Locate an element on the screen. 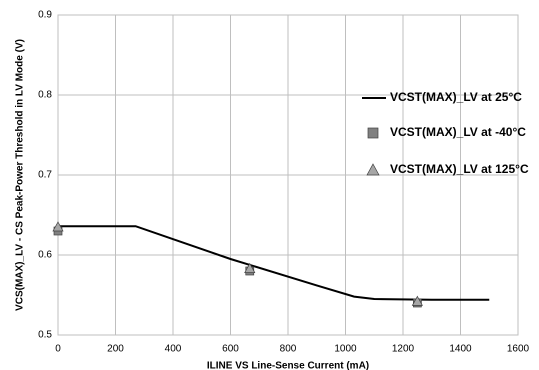  x-tick-label: 600 is located at coordinates (230, 349).